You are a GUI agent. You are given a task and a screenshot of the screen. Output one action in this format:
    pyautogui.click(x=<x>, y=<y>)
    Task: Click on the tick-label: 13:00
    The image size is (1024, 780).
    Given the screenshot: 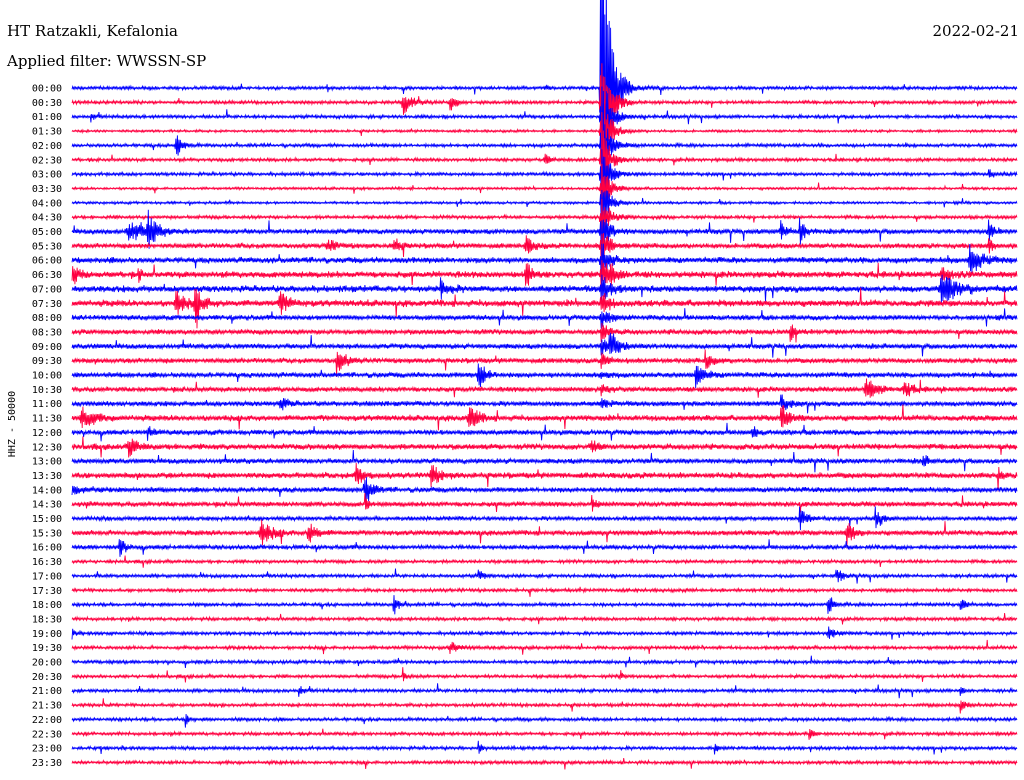 What is the action you would take?
    pyautogui.click(x=47, y=462)
    